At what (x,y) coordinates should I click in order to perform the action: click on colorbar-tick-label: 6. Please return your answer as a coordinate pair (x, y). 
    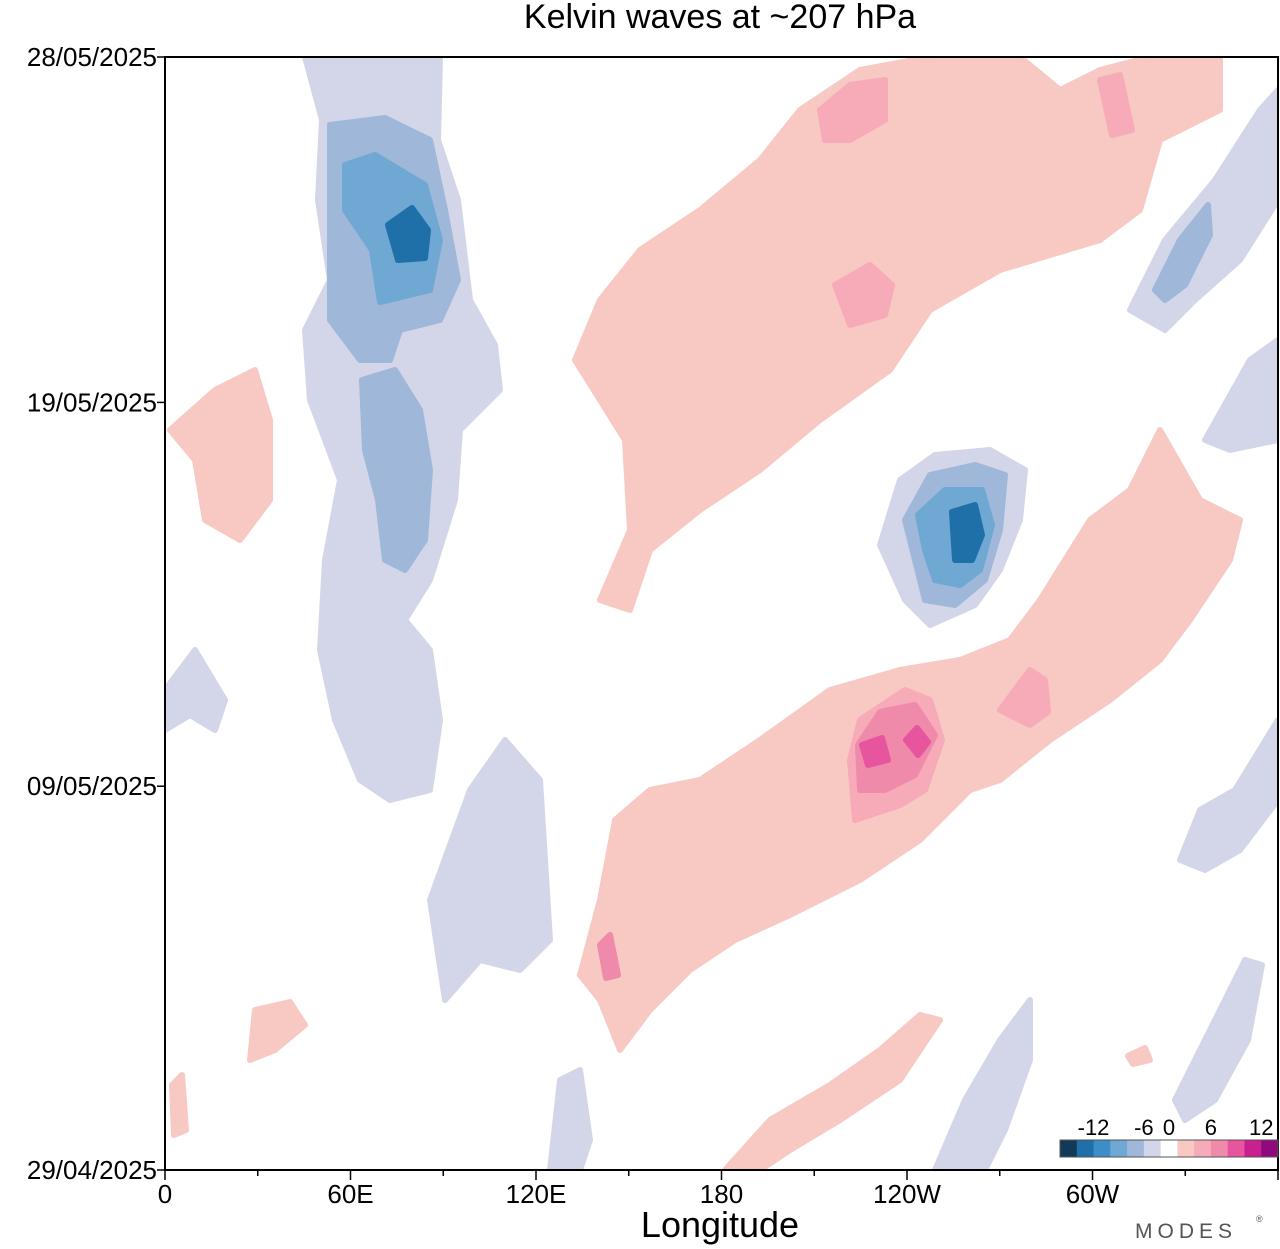
    Looking at the image, I should click on (1211, 1127).